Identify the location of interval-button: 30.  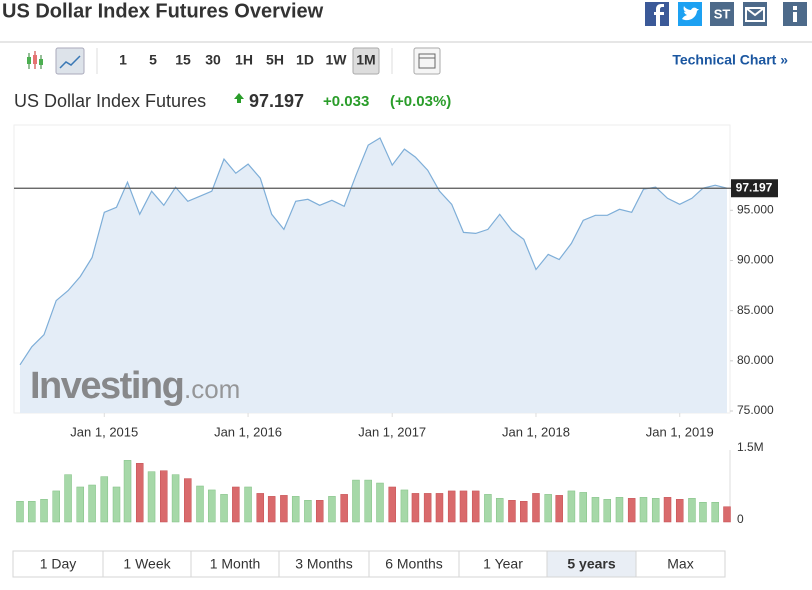
(213, 60).